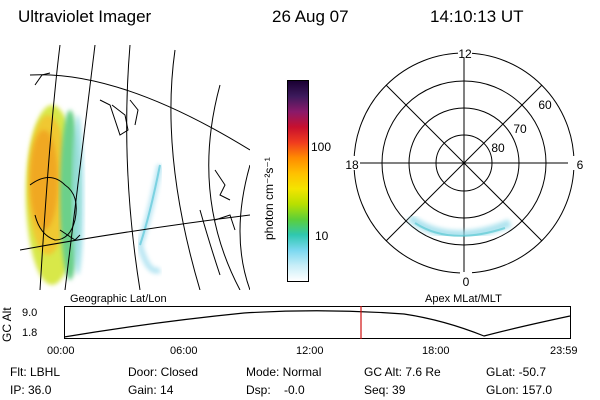 The height and width of the screenshot is (400, 600). I want to click on instrument-title: Ultraviolet Imager, so click(85, 16).